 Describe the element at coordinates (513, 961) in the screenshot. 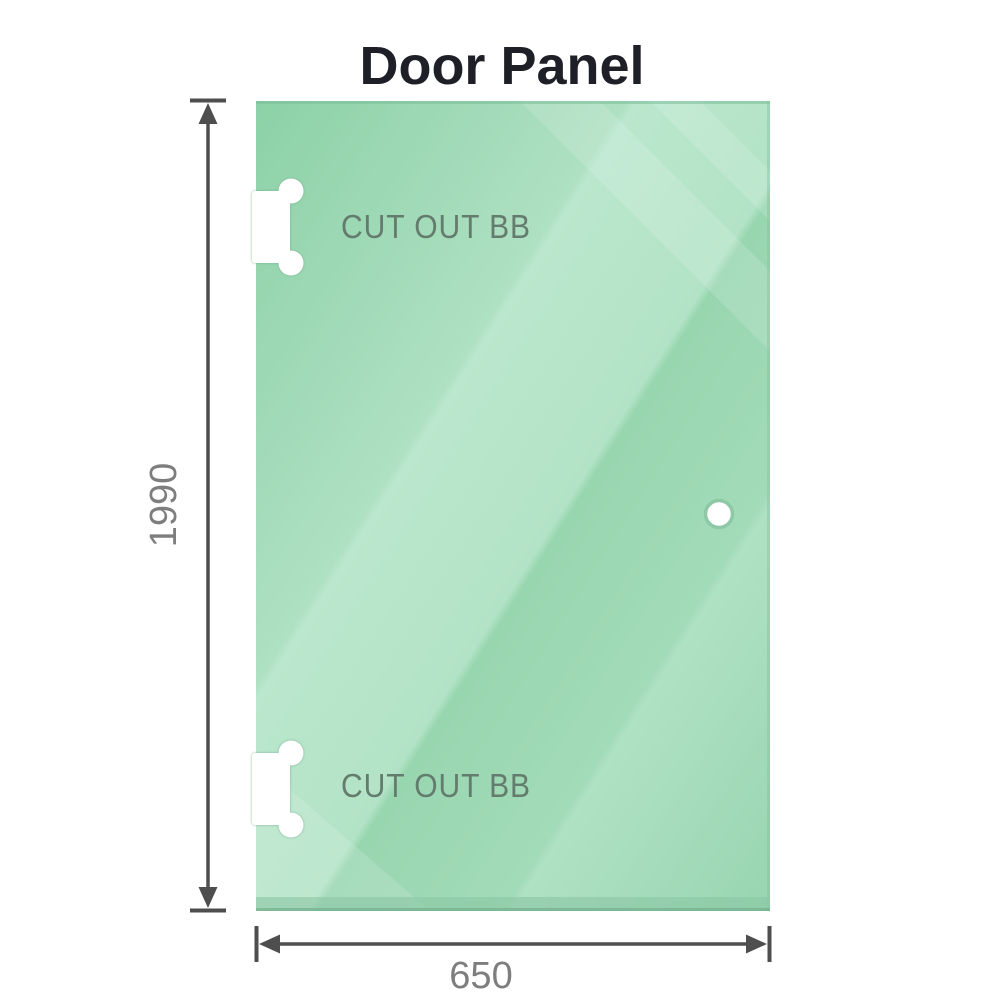

I see `width-dimension: 650` at that location.